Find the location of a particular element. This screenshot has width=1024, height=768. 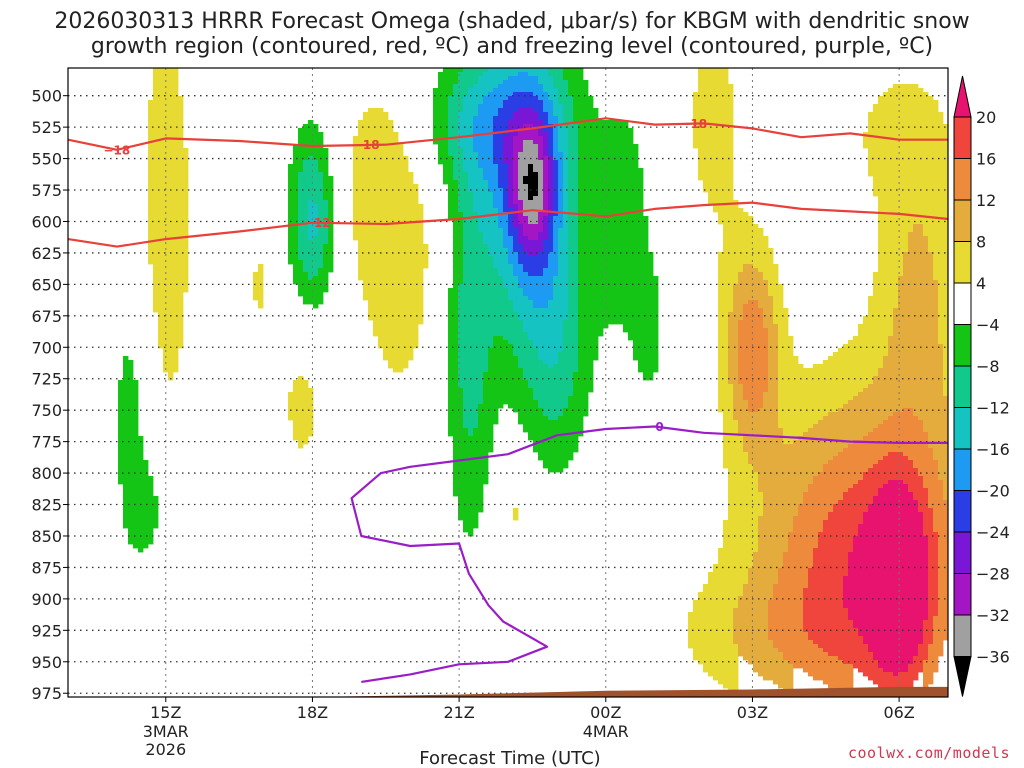

dendritic-contour-0-label: −18 is located at coordinates (117, 150).